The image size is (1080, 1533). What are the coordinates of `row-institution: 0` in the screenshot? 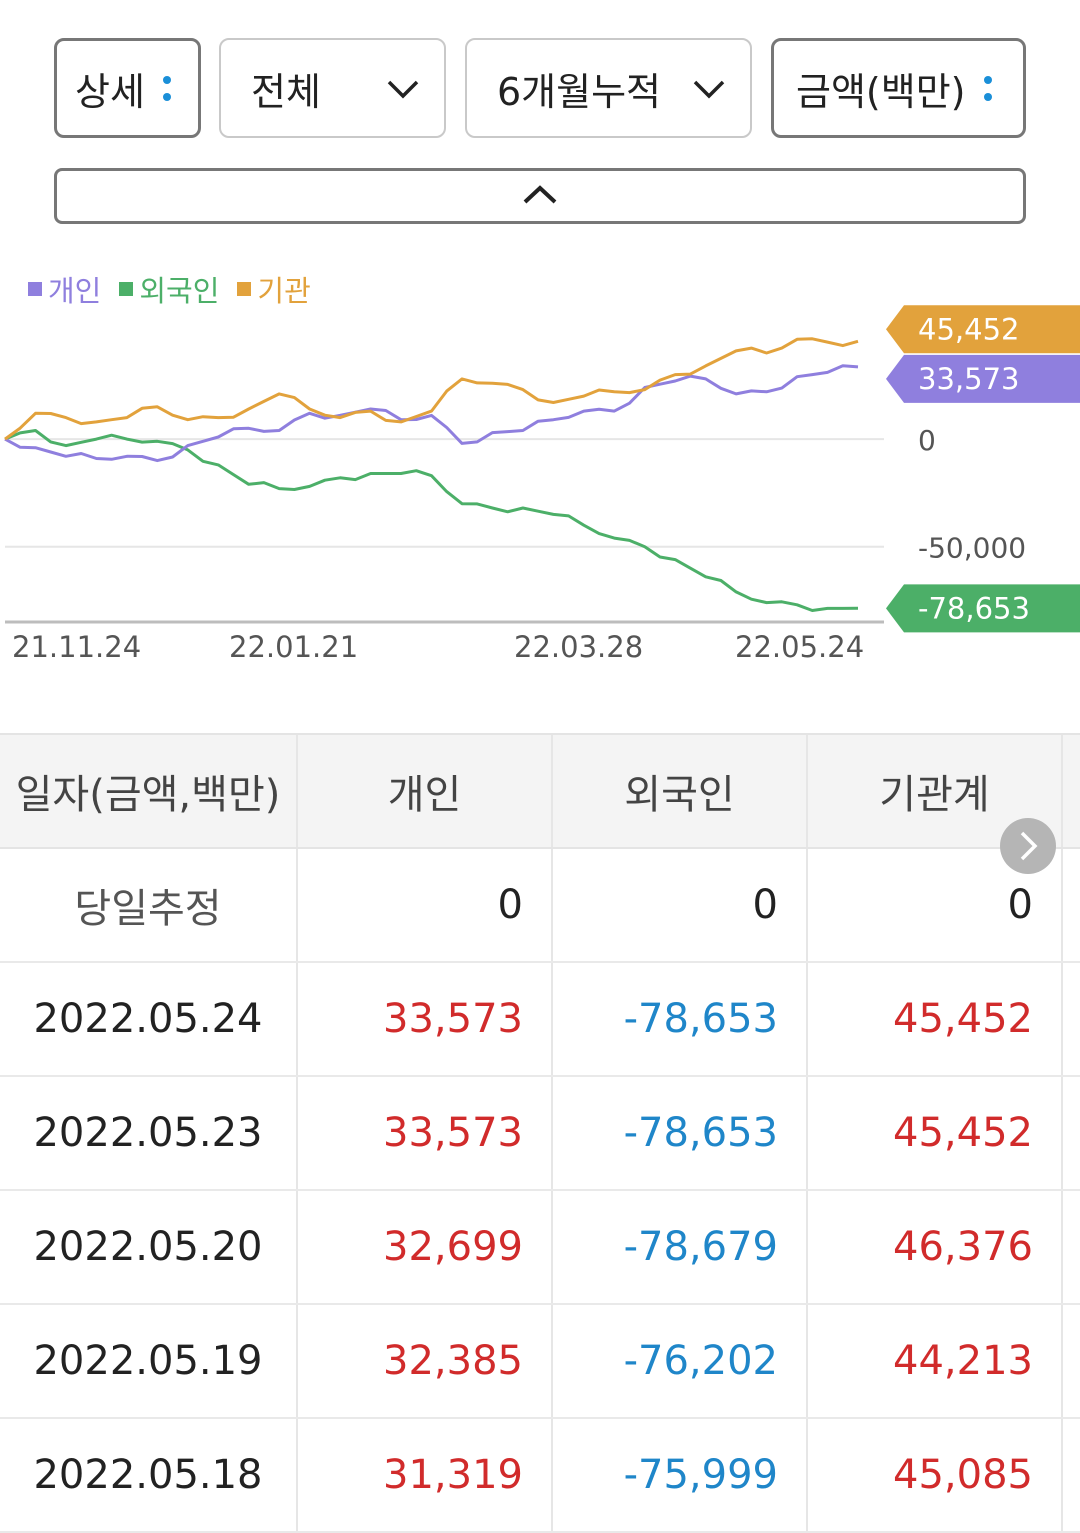 It's located at (935, 905).